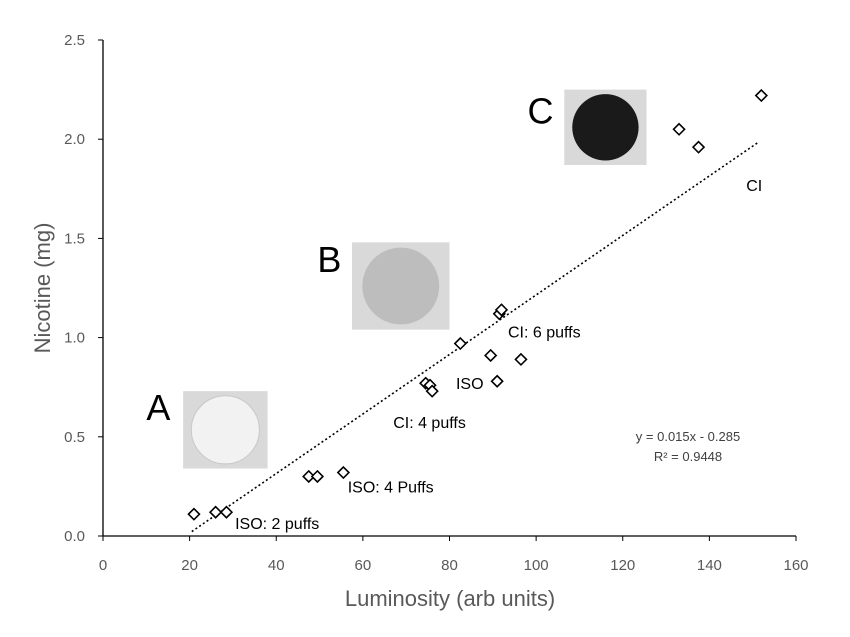  I want to click on annotation-label: ISO, so click(470, 384).